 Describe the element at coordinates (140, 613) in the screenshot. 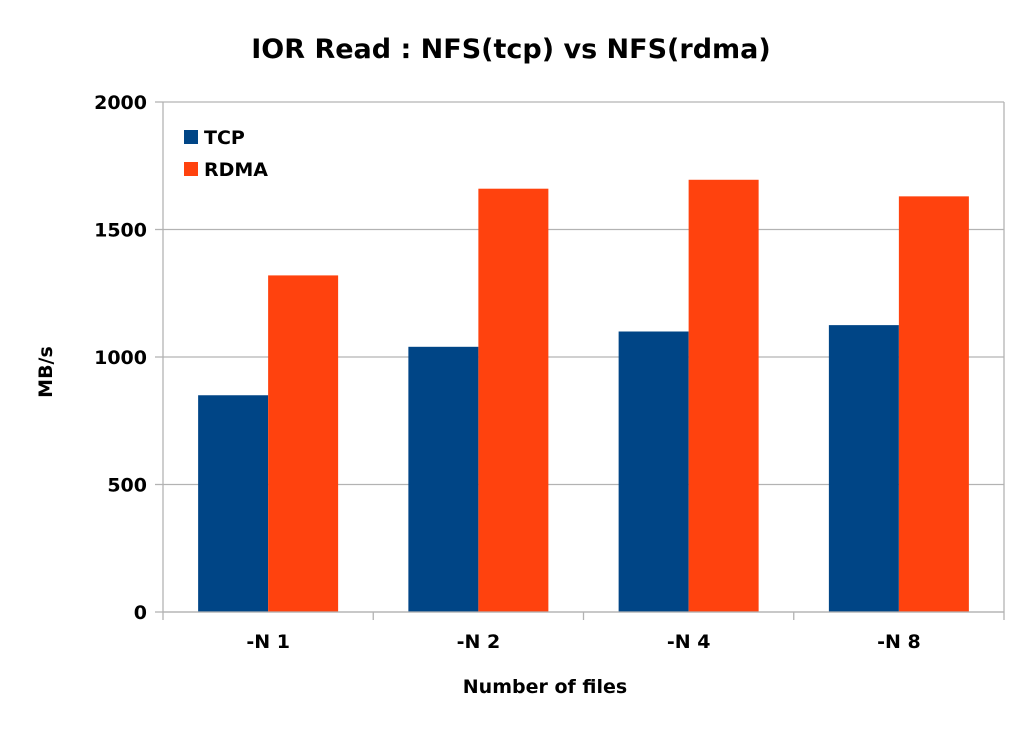

I see `y-tick-label: 0` at that location.